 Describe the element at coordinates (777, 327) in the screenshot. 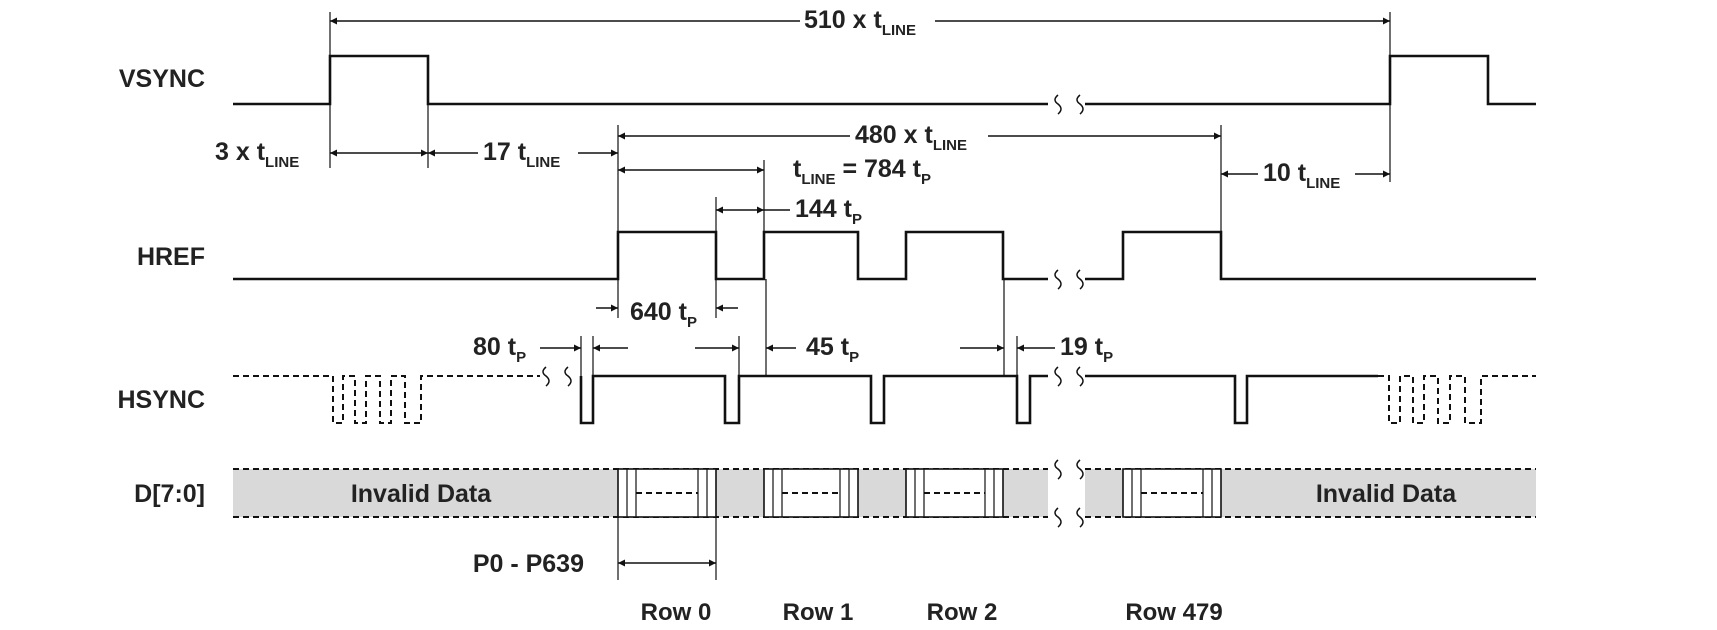

I see `hsync-a-dimension: 45 tP` at that location.